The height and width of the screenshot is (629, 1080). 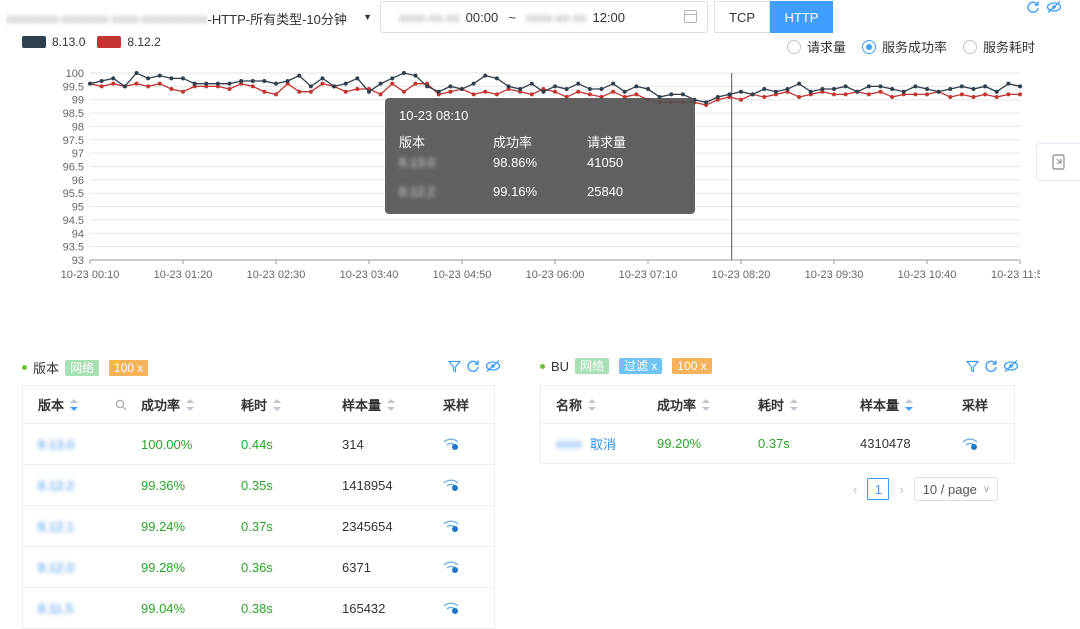 I want to click on bu-name-cell: xxxx 取消, so click(x=586, y=443).